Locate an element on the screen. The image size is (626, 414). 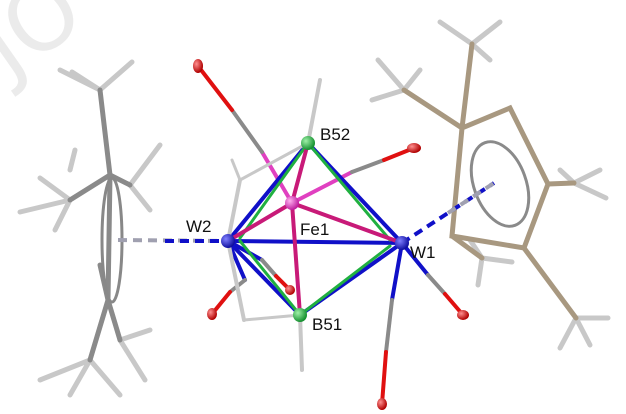
label-w1: W1 is located at coordinates (423, 252).